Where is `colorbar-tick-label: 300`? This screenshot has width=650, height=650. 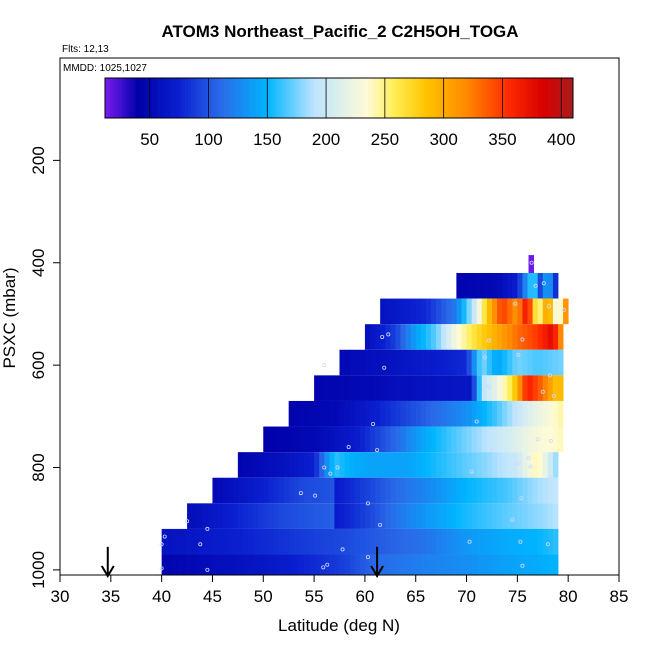 colorbar-tick-label: 300 is located at coordinates (443, 139).